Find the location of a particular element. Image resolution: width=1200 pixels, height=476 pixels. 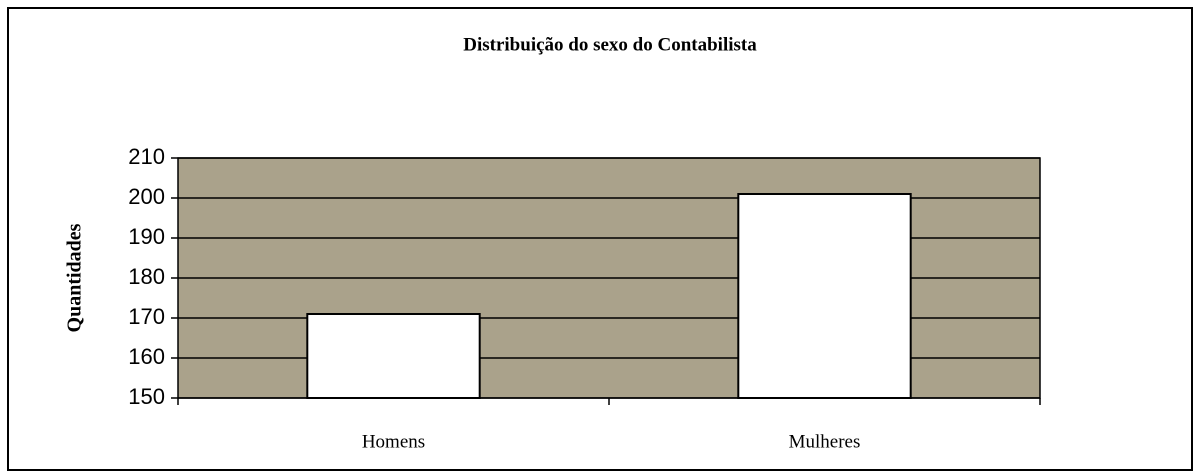

y-tick-label: 170 is located at coordinates (146, 316).